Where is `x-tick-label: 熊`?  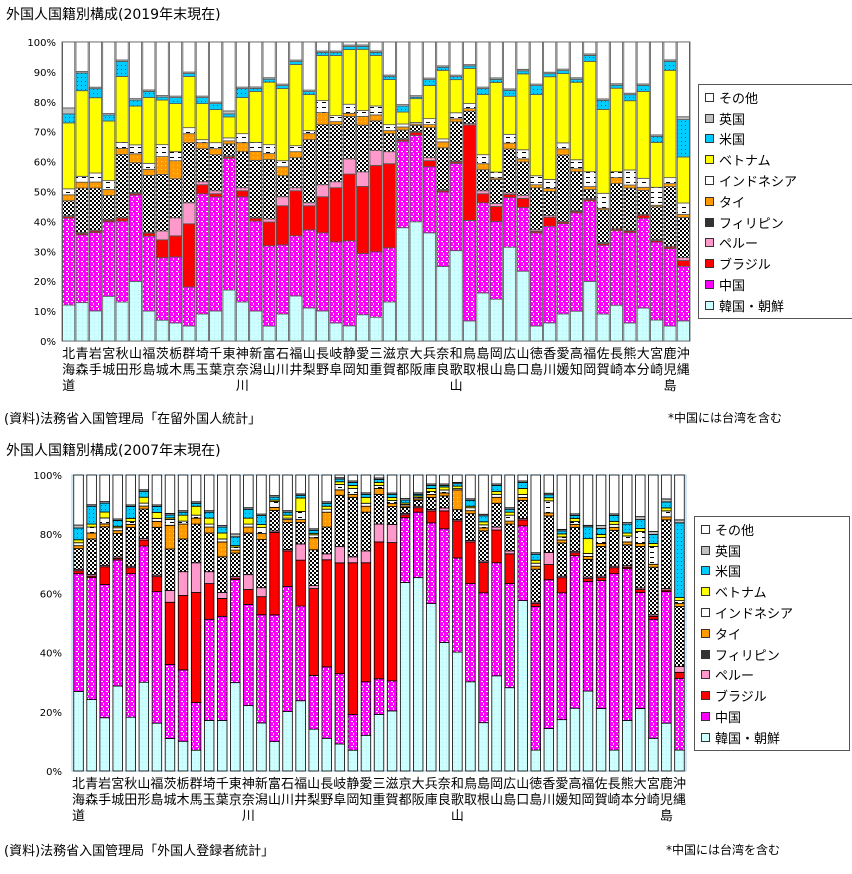
x-tick-label: 熊 is located at coordinates (627, 784).